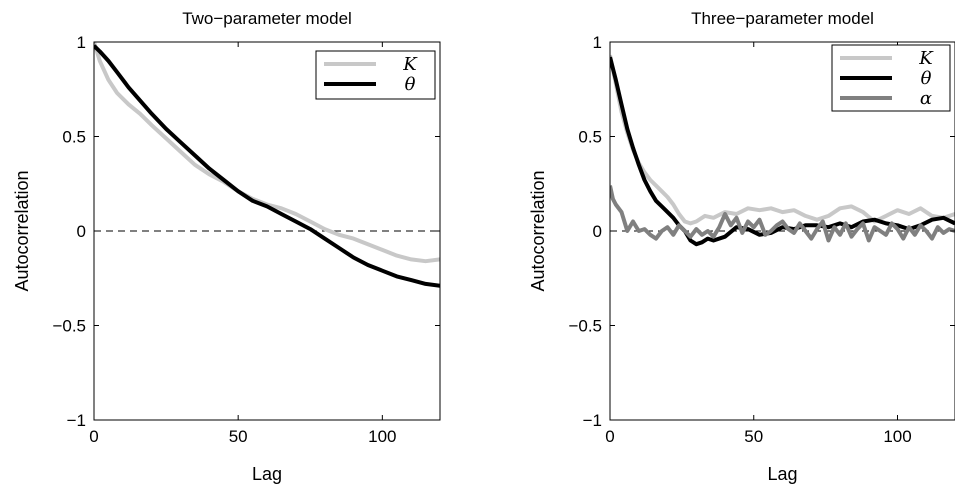 Image resolution: width=955 pixels, height=488 pixels. Describe the element at coordinates (267, 18) in the screenshot. I see `chart-title: Two−parameter model` at that location.